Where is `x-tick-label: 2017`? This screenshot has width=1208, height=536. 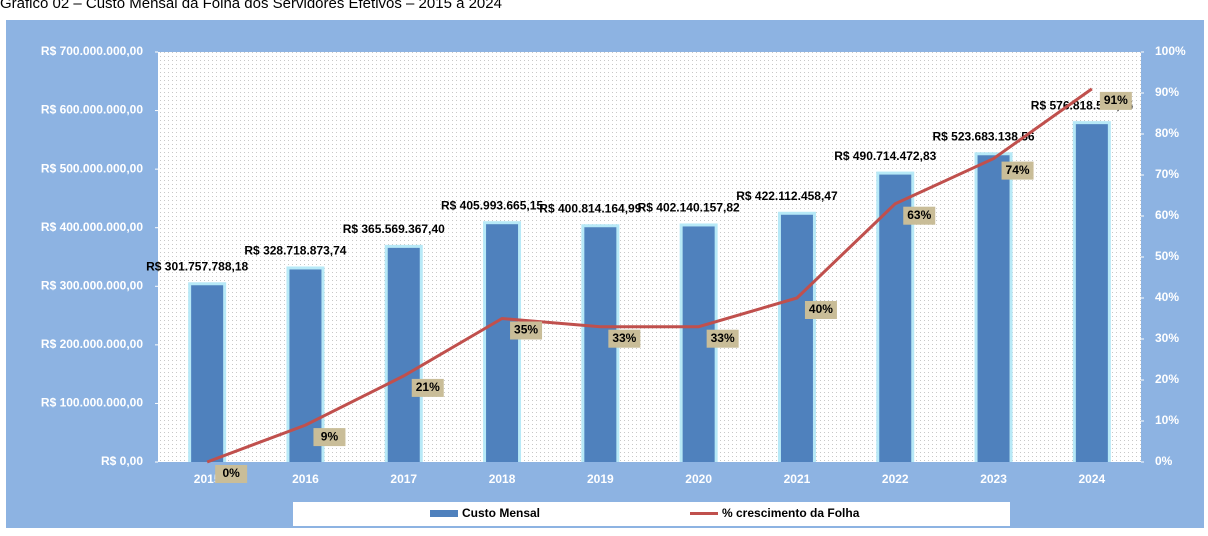 x-tick-label: 2017 is located at coordinates (403, 479).